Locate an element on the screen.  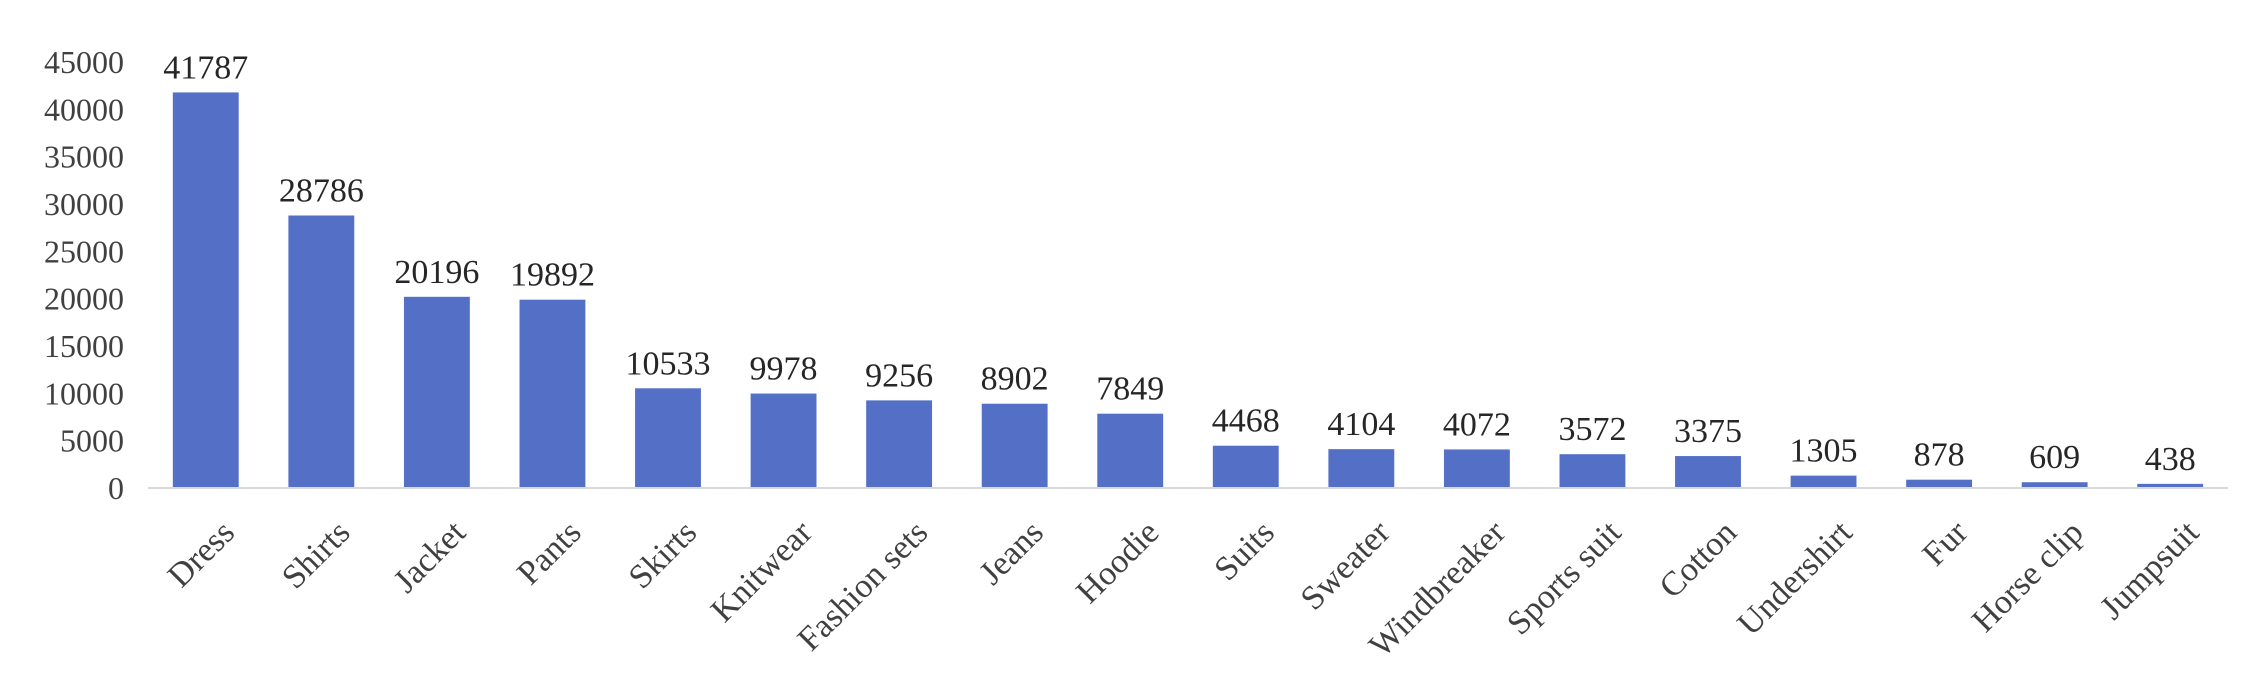
data-label: 8902 is located at coordinates (1015, 379).